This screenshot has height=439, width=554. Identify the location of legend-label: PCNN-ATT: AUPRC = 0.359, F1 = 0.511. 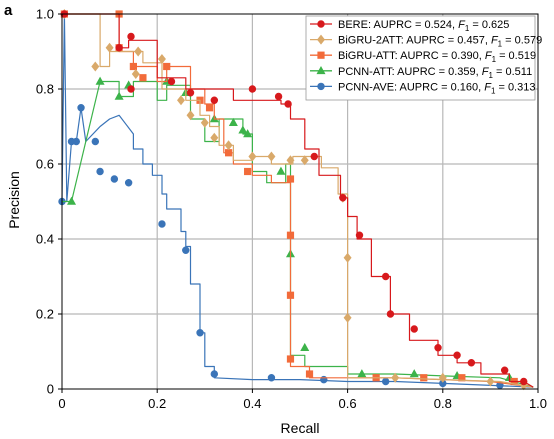
(435, 73).